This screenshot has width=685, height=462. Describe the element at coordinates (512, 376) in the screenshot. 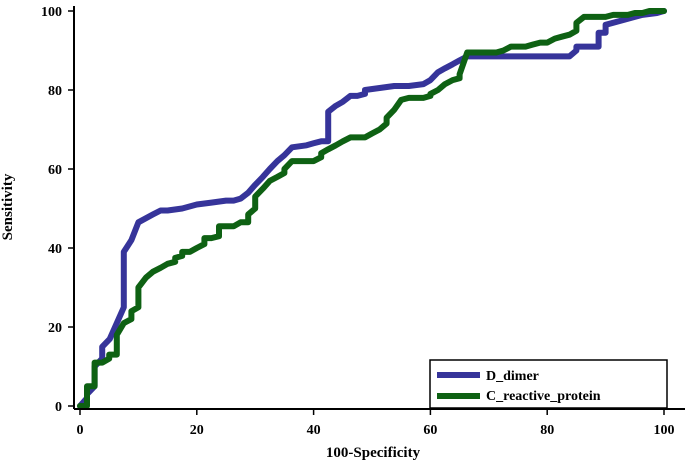

I see `legend-label-d-dimer: D_dimer` at that location.